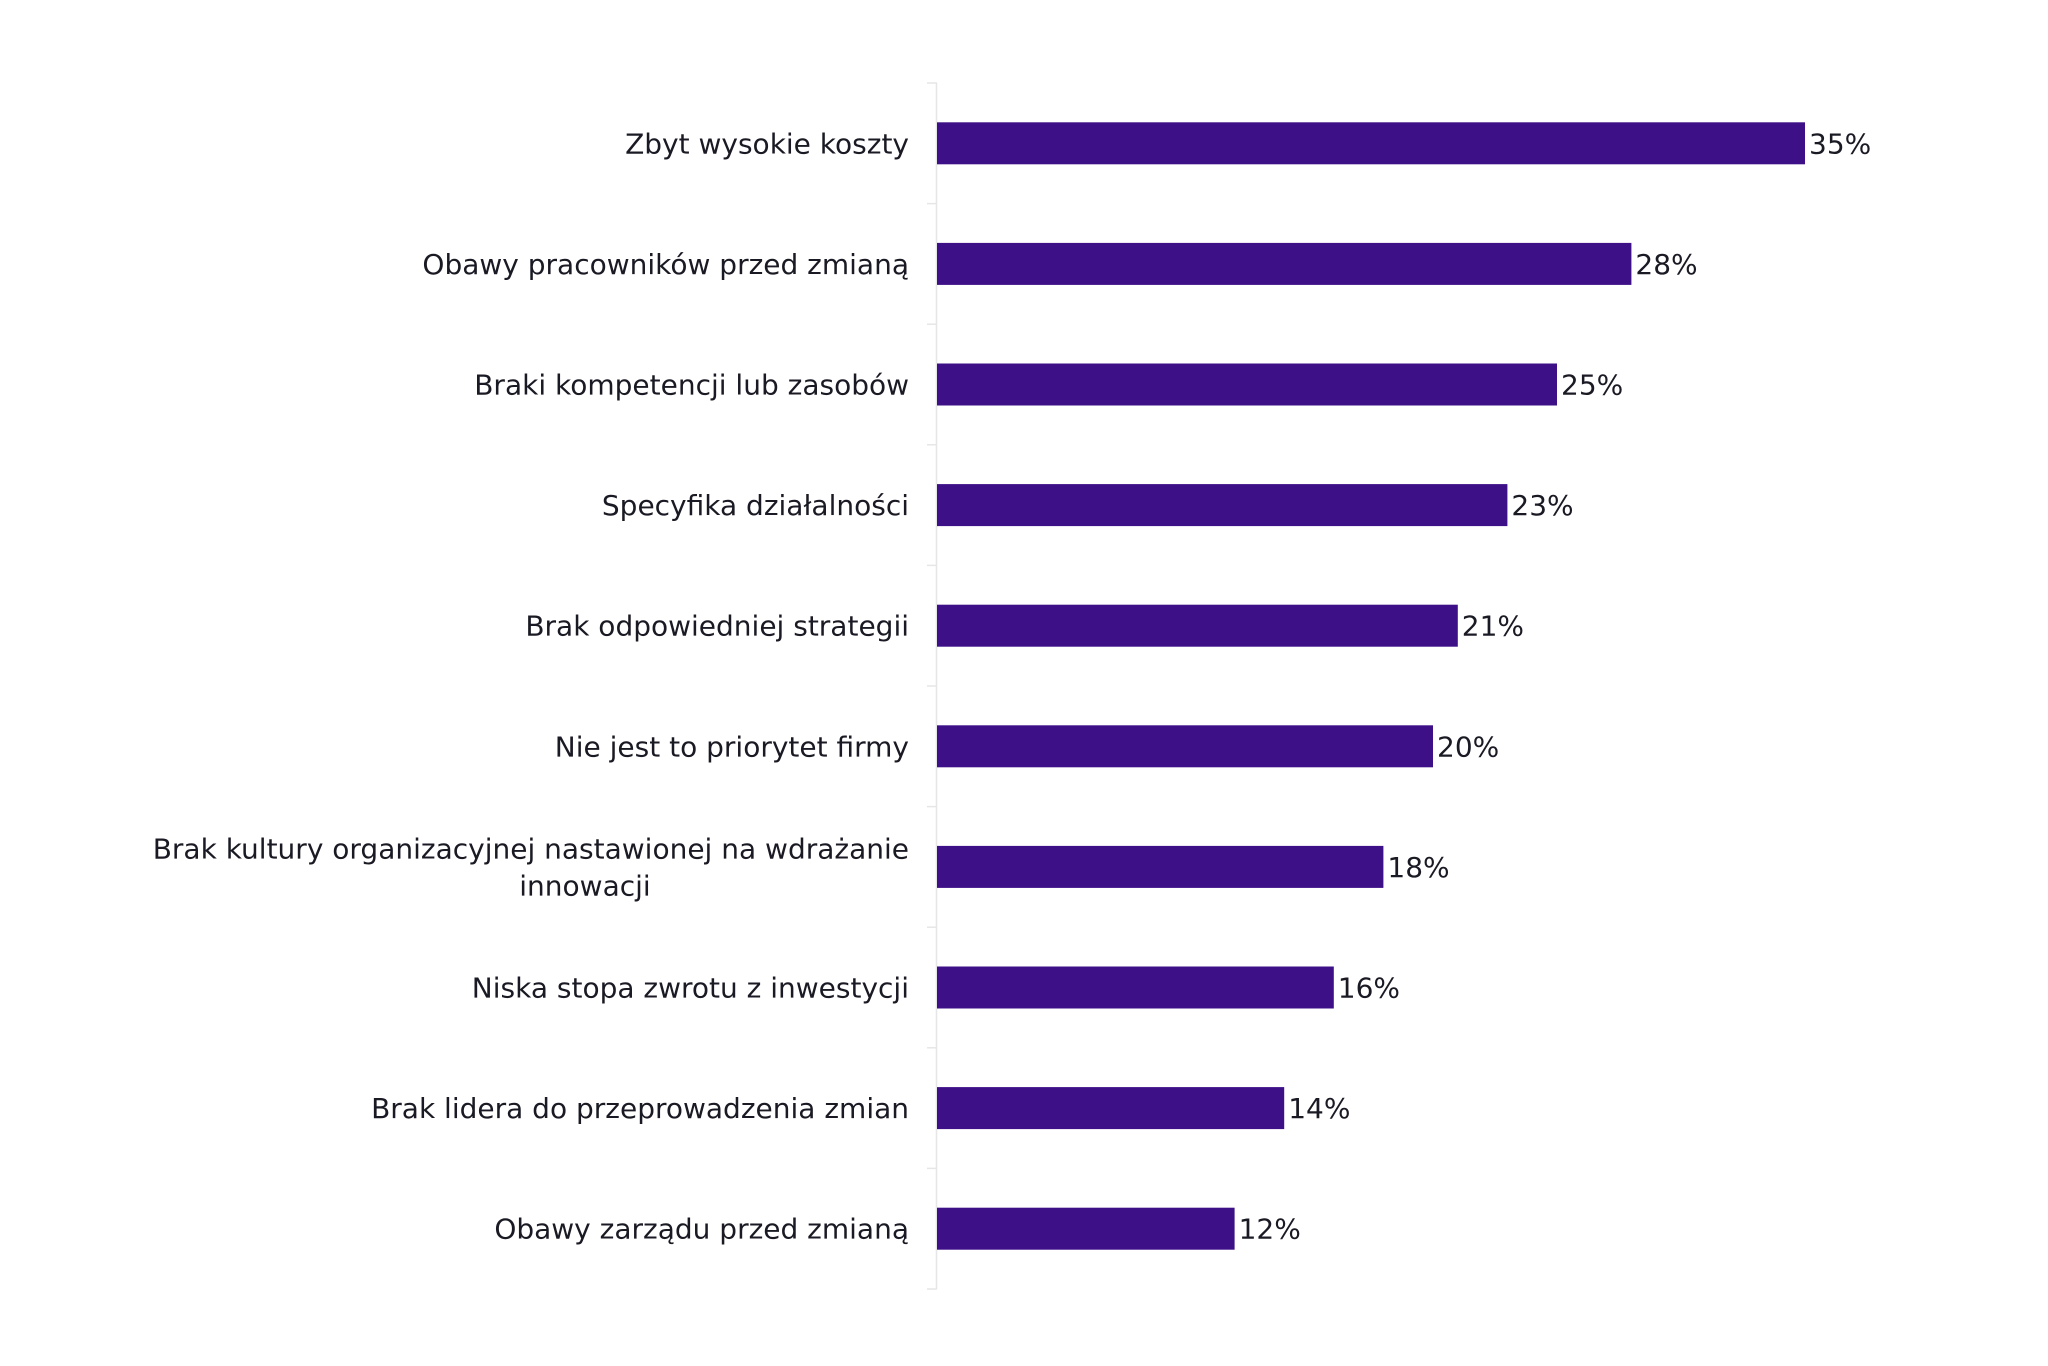 Image resolution: width=2048 pixels, height=1366 pixels. I want to click on value-label: 23%, so click(1542, 505).